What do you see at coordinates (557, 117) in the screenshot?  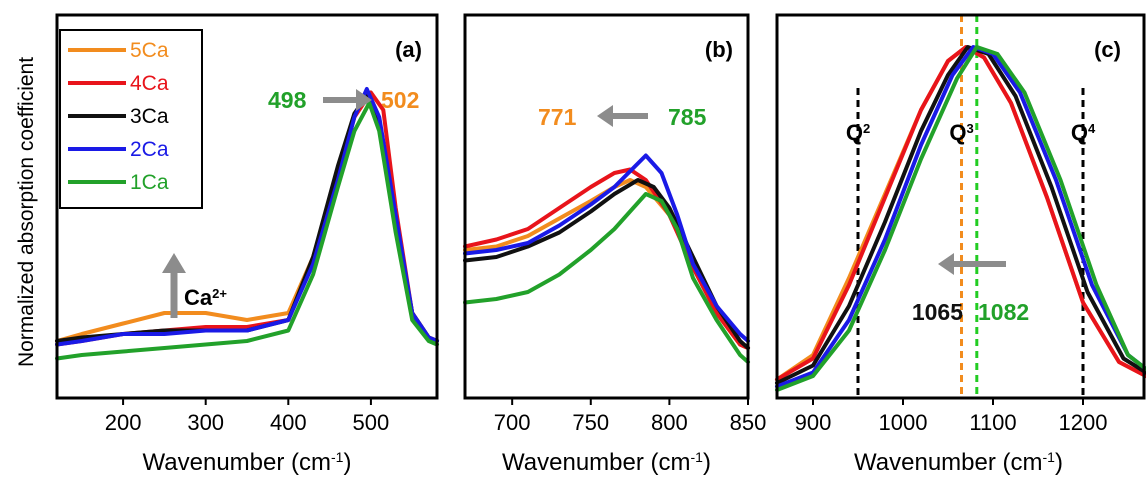 I see `peak-label: 771` at bounding box center [557, 117].